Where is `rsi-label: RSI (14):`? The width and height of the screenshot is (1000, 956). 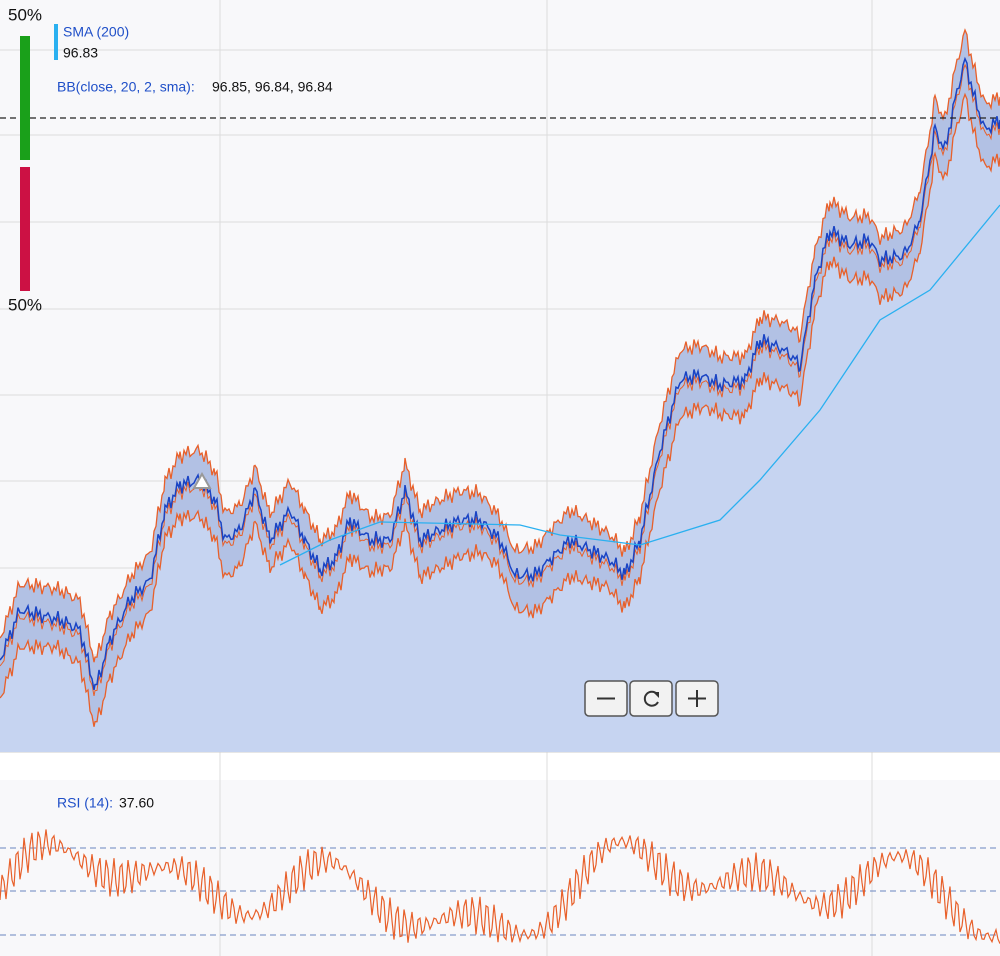
rsi-label: RSI (14): is located at coordinates (85, 803).